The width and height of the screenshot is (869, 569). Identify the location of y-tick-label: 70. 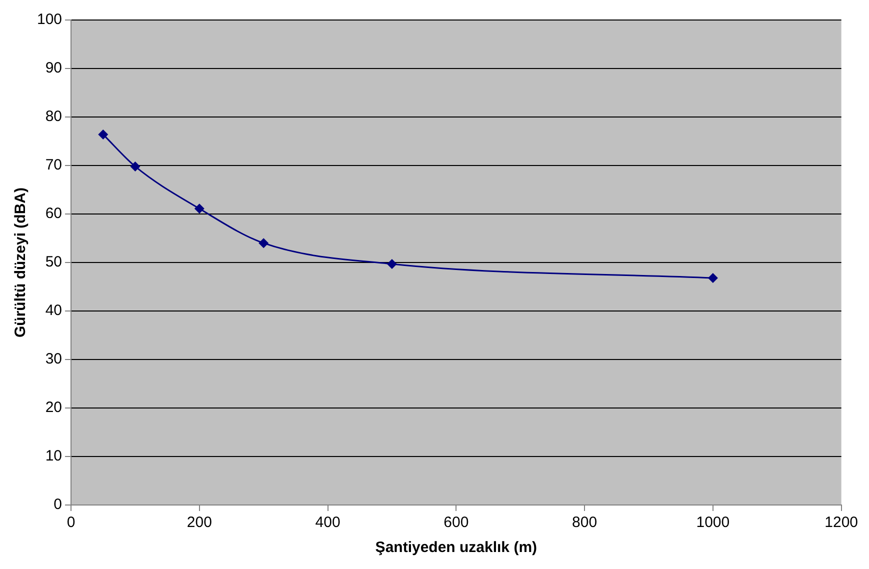
(53, 165).